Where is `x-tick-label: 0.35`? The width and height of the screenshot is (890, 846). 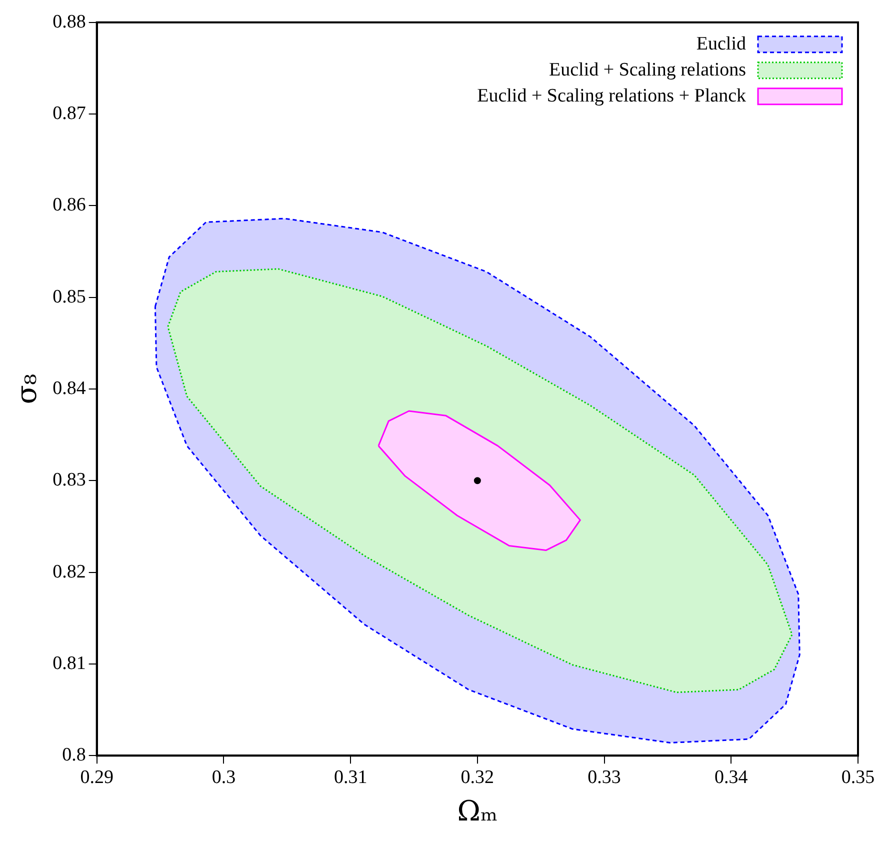 x-tick-label: 0.35 is located at coordinates (858, 777).